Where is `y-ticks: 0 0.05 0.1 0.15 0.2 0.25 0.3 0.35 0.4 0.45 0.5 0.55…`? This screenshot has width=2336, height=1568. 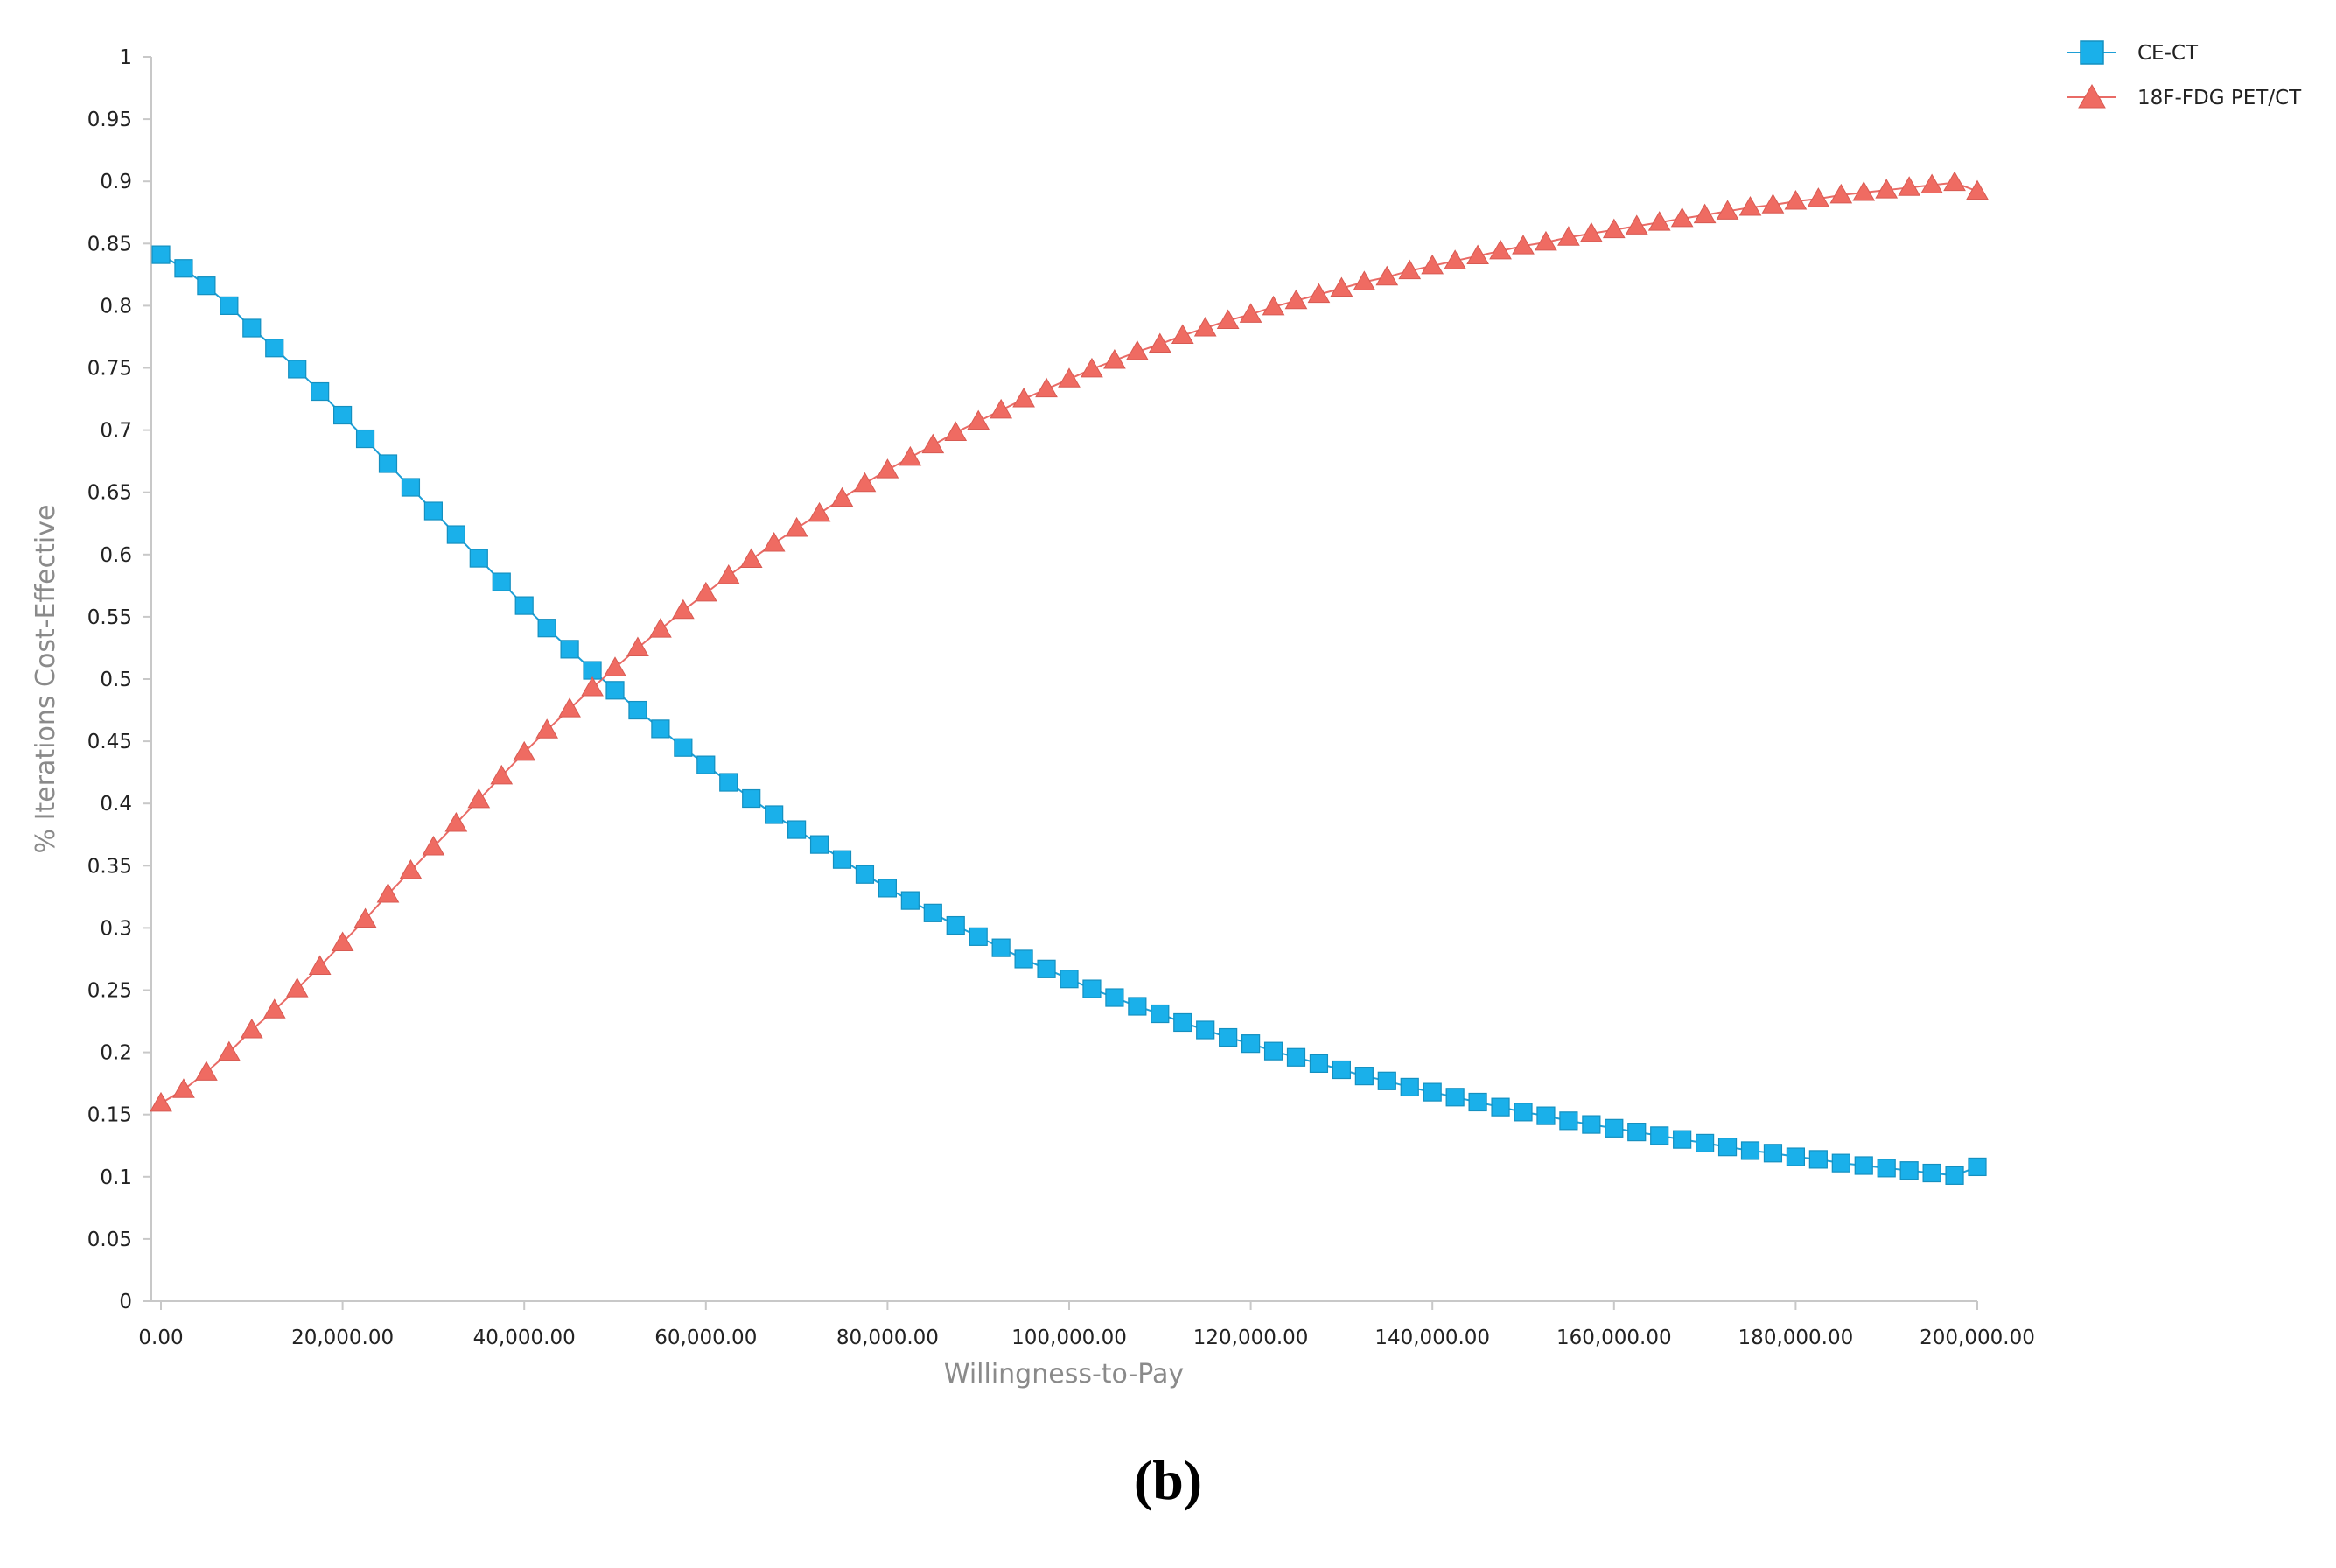
y-ticks: 0 0.05 0.1 0.15 0.2 0.25 0.3 0.35 0.4 0.45 0.5 0.55… is located at coordinates (119, 679).